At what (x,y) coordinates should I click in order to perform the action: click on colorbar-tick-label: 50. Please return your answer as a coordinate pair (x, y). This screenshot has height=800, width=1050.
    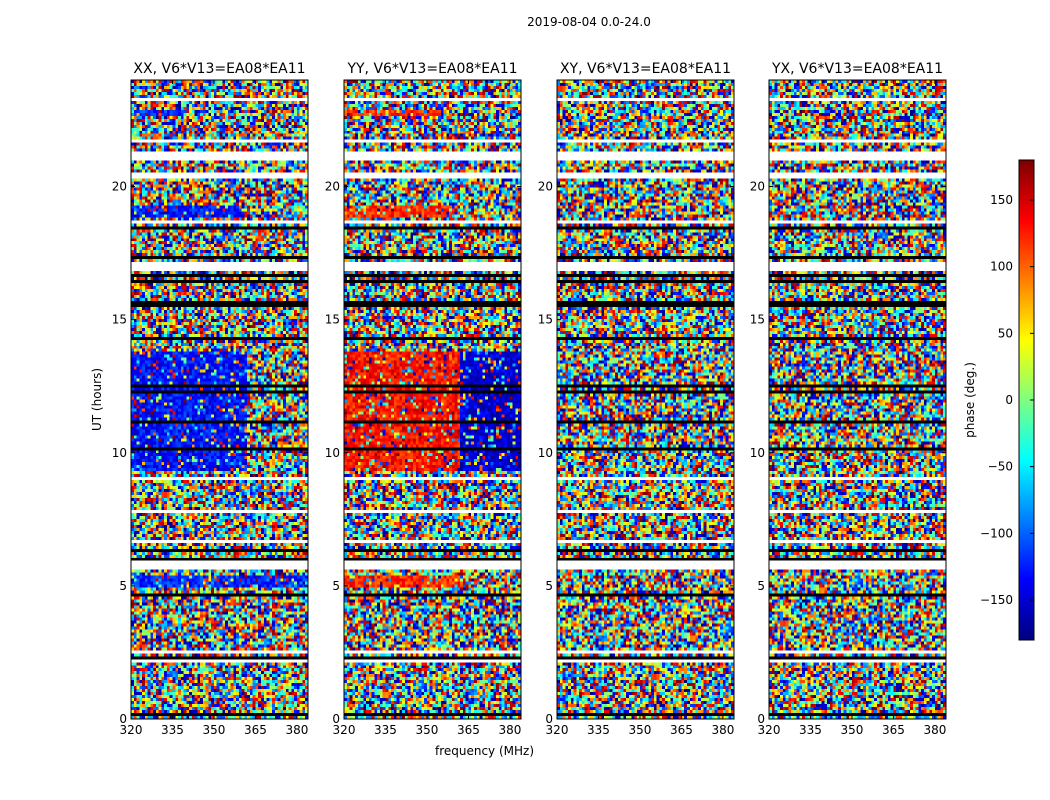
    Looking at the image, I should click on (1005, 333).